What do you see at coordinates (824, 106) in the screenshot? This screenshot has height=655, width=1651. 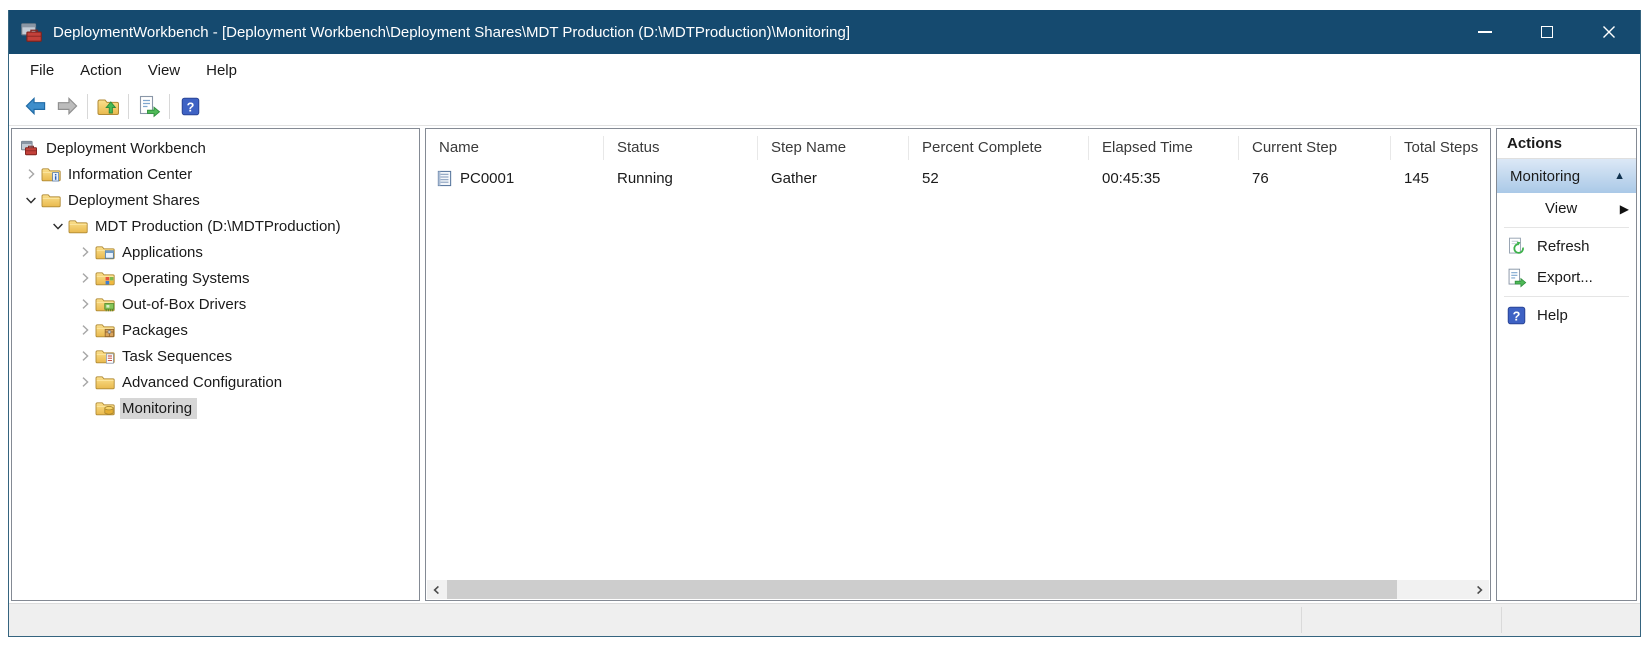 I see `toolbar` at bounding box center [824, 106].